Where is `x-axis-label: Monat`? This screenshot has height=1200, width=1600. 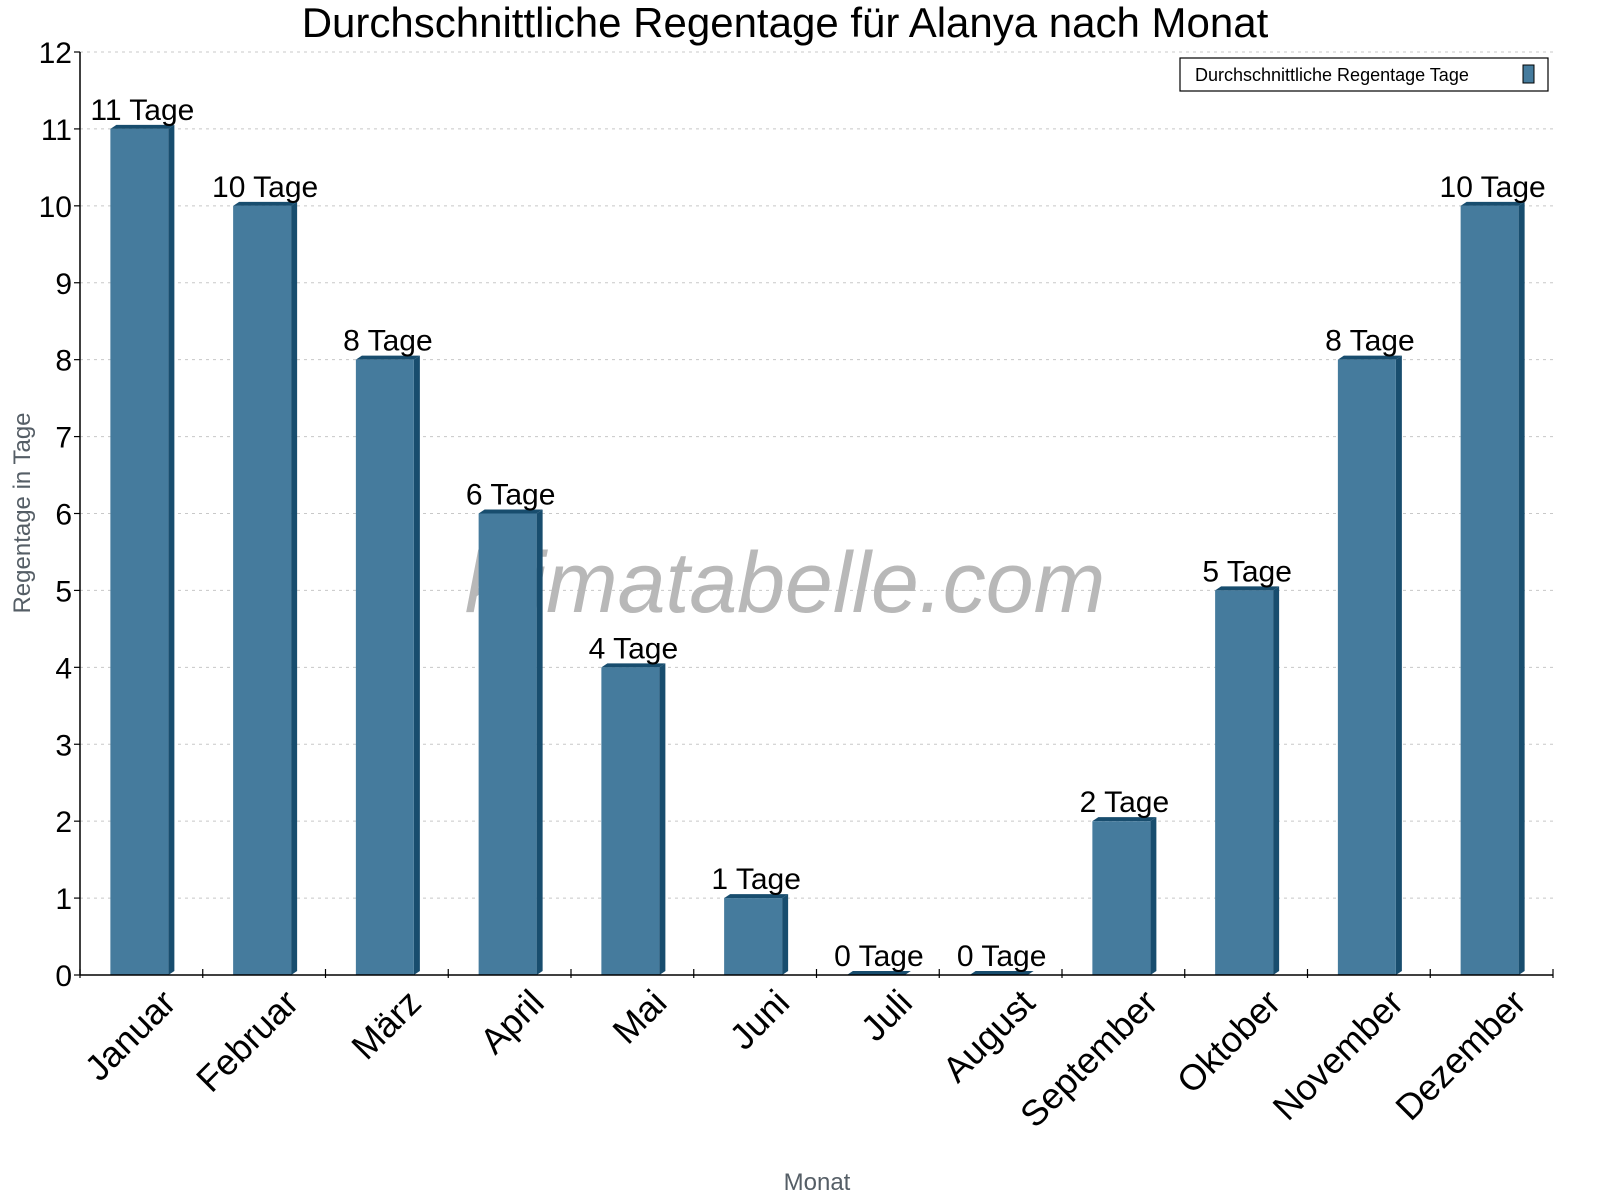 x-axis-label: Monat is located at coordinates (817, 1182).